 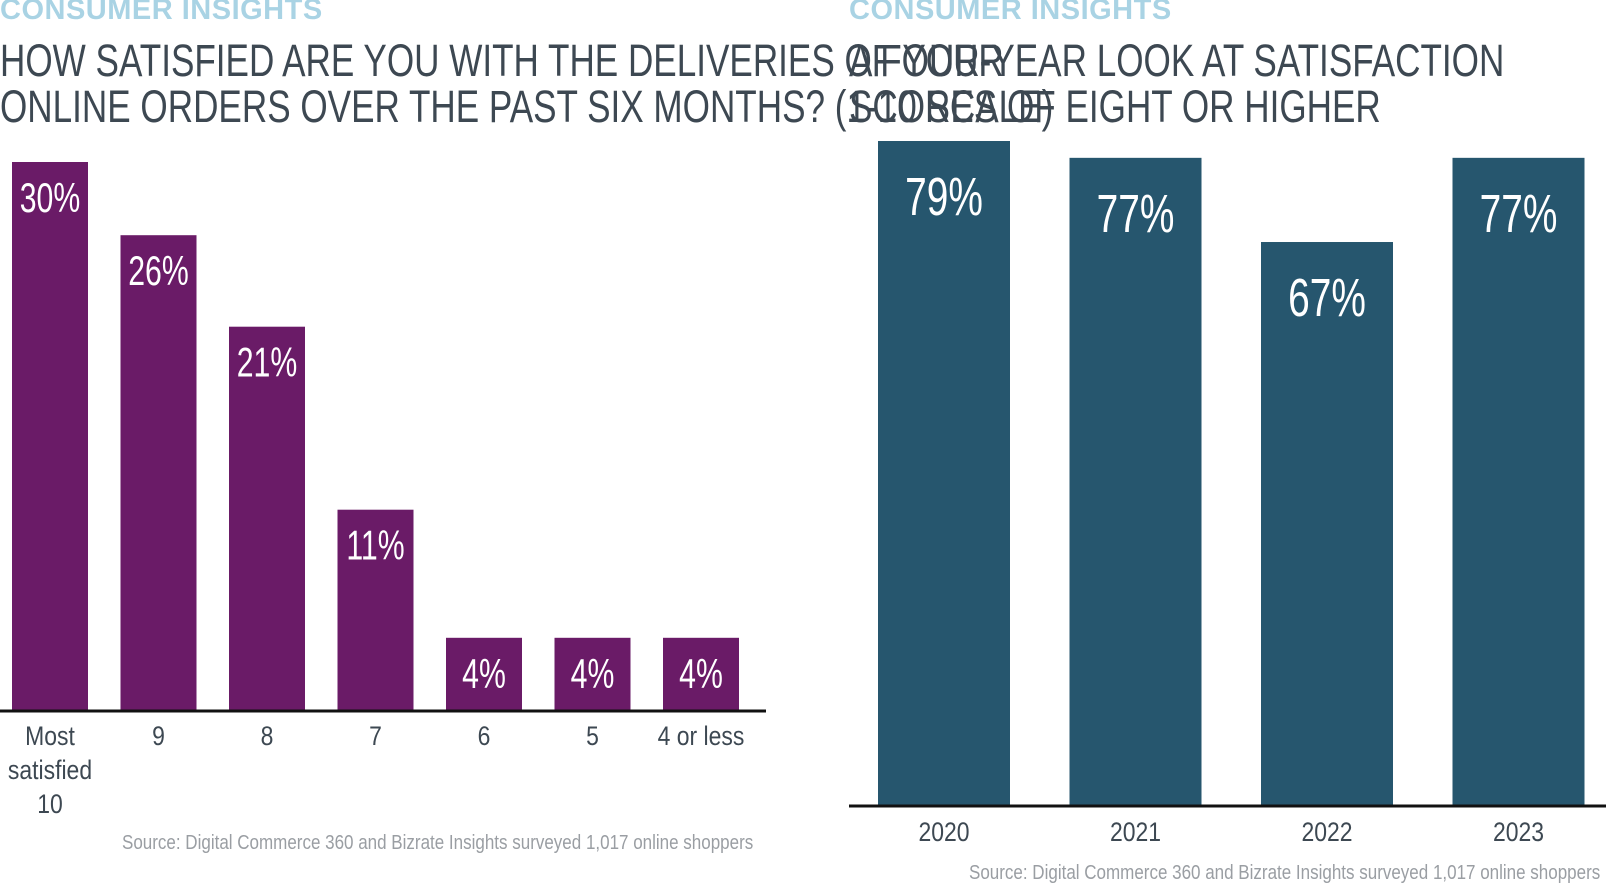 What do you see at coordinates (50, 770) in the screenshot?
I see `left-tick-label-0-line-1: satisfied` at bounding box center [50, 770].